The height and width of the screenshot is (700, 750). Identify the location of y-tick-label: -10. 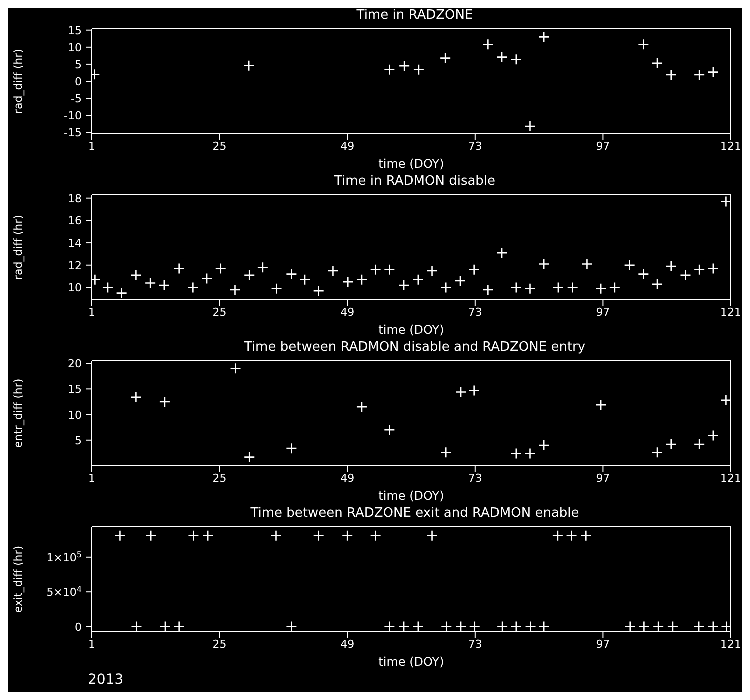
(73, 116).